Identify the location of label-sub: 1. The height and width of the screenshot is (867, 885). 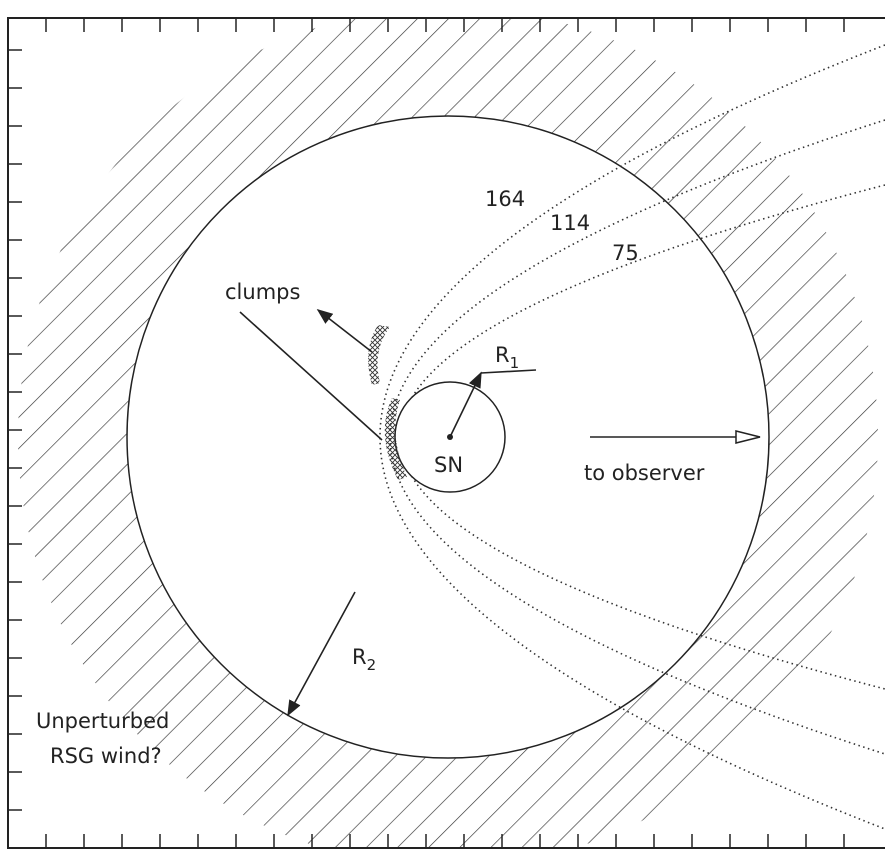
(515, 363).